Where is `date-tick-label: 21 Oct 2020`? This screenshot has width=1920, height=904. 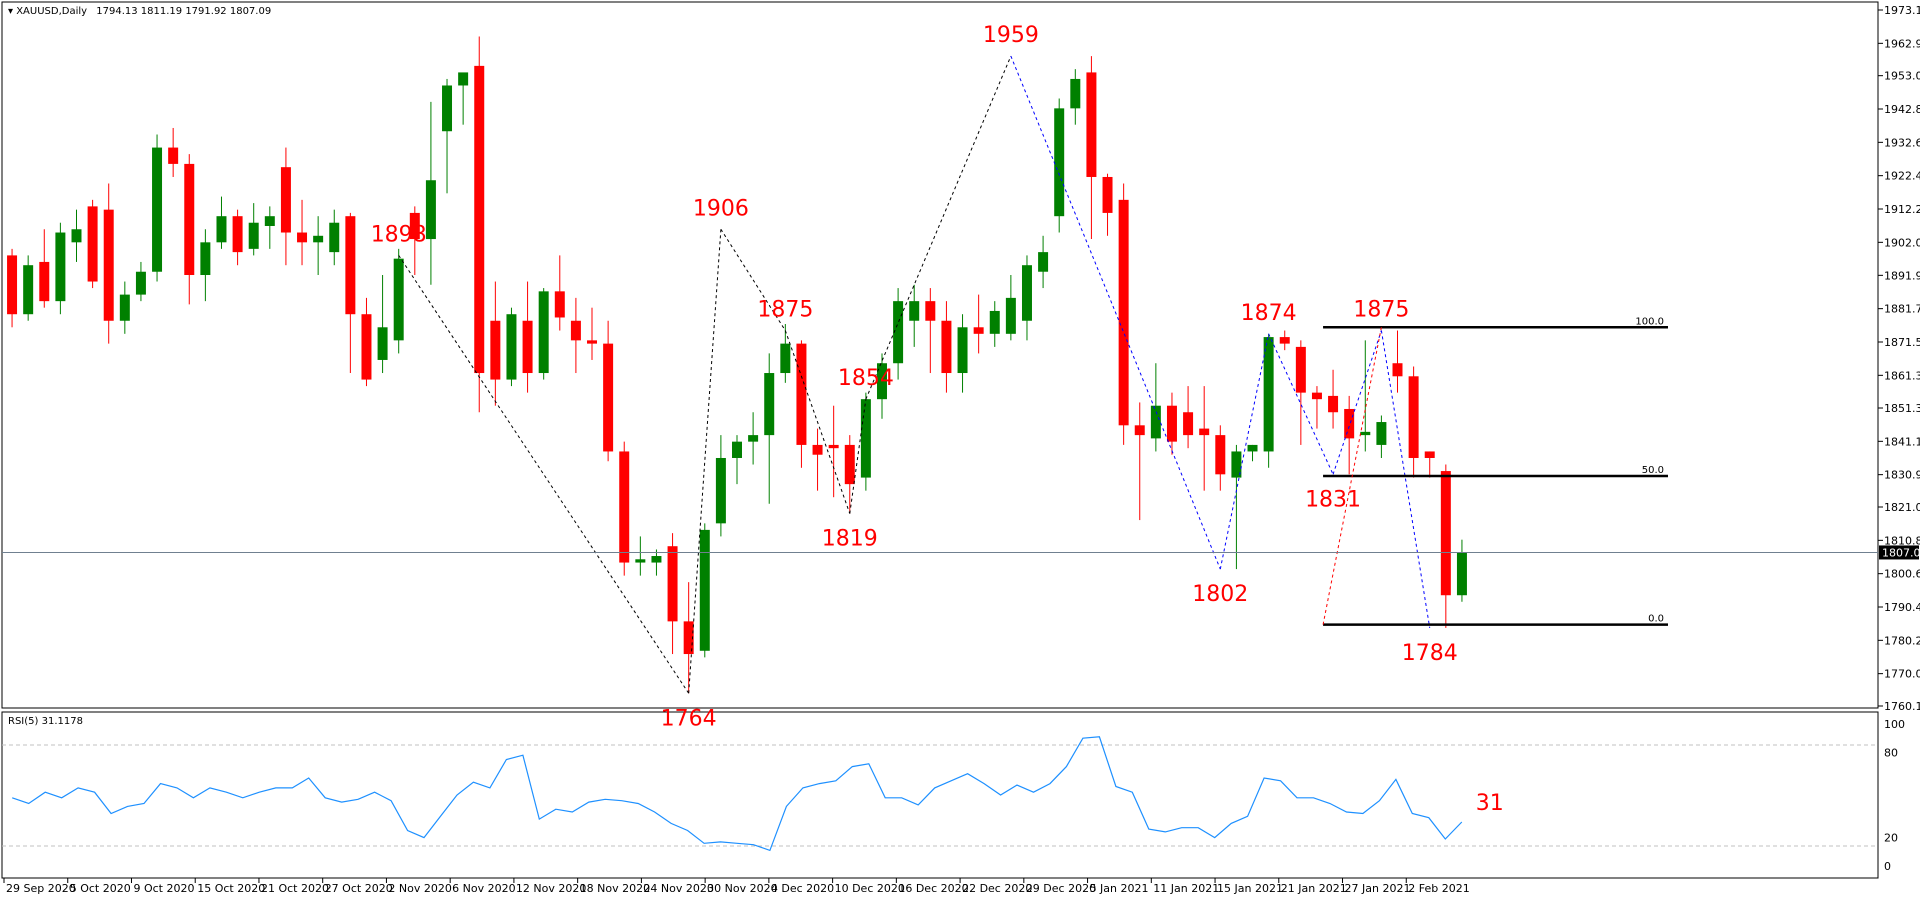 date-tick-label: 21 Oct 2020 is located at coordinates (295, 888).